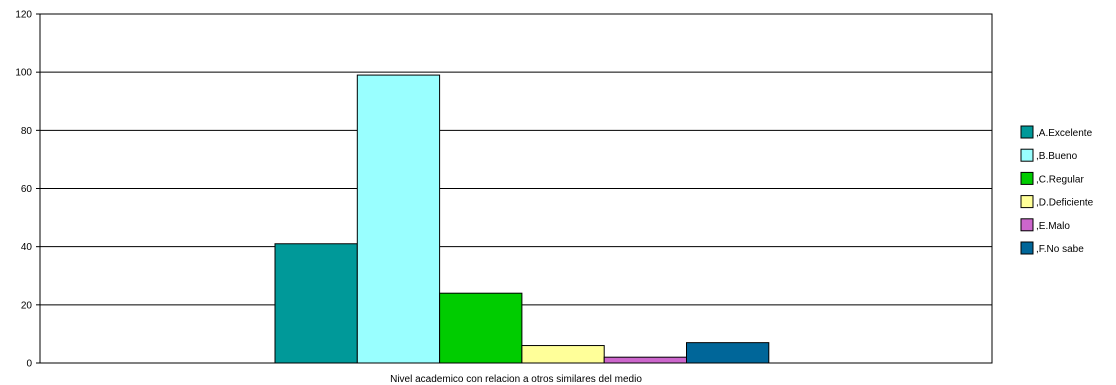 The height and width of the screenshot is (385, 1116). What do you see at coordinates (316, 303) in the screenshot?
I see `bar-a-excelente` at bounding box center [316, 303].